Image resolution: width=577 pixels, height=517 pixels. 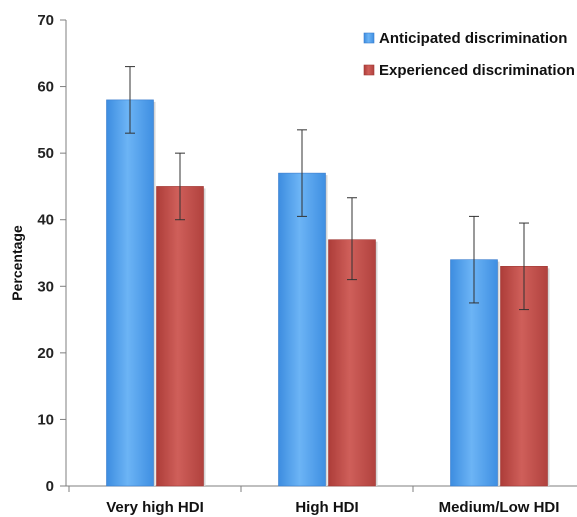 I want to click on y-tick-label: 60, so click(x=45, y=87).